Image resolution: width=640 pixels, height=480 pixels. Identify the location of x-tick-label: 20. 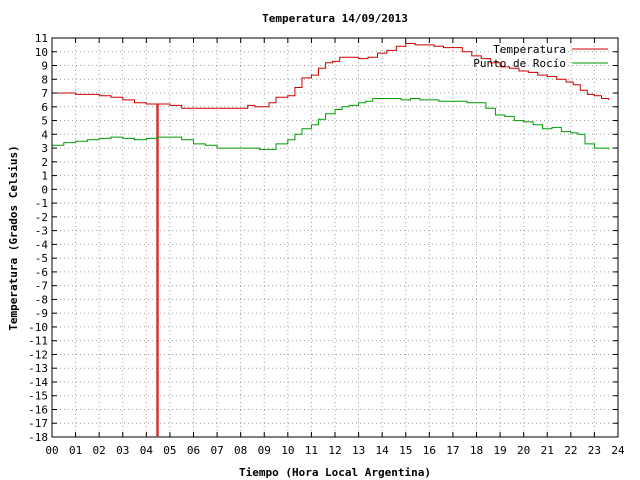
(523, 450).